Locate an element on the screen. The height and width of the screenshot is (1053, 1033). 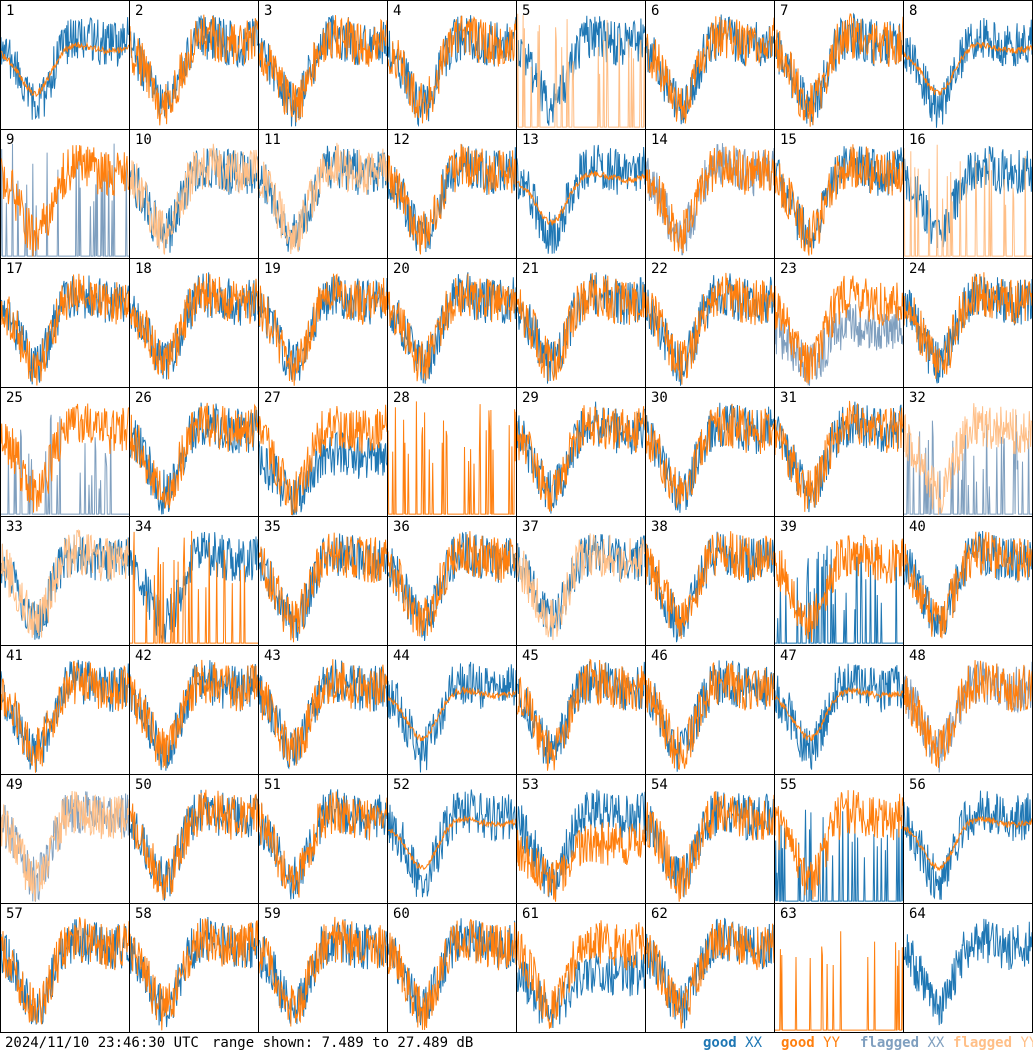
panel-34: 34 is located at coordinates (194, 581).